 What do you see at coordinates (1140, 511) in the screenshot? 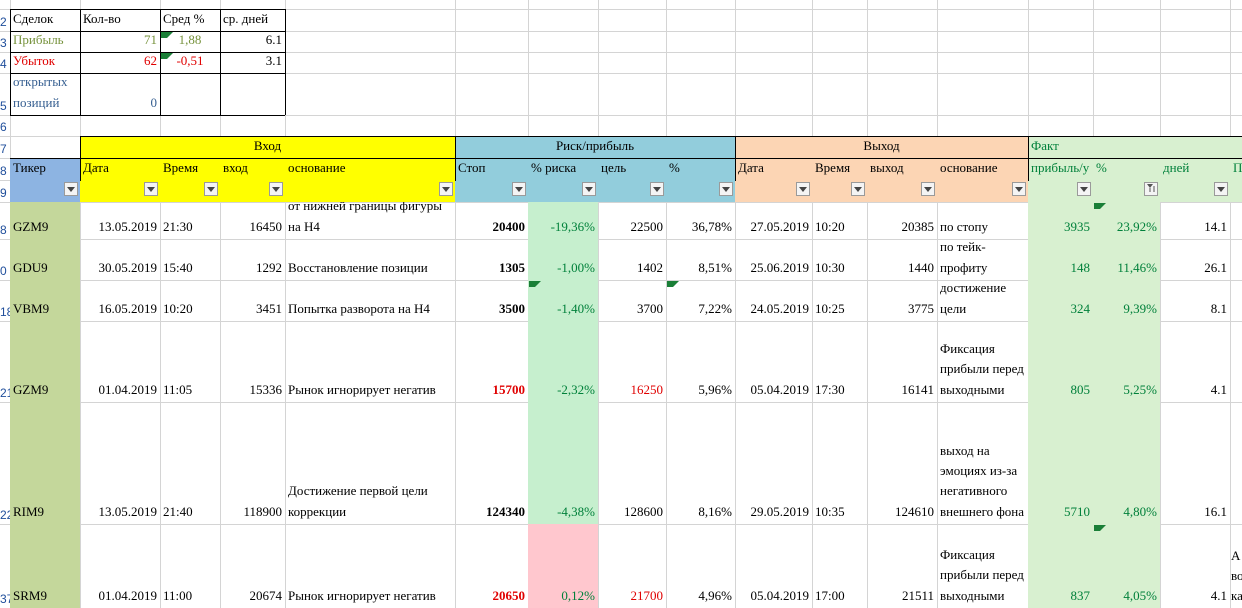
I see `trade-cell-fact-pct: 4,80%` at bounding box center [1140, 511].